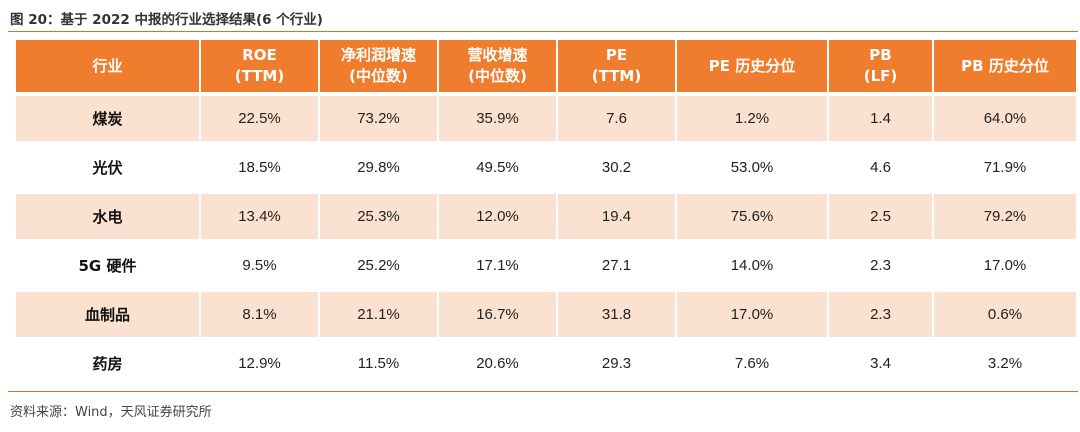 This screenshot has height=432, width=1080. Describe the element at coordinates (1005, 216) in the screenshot. I see `pb-percentile-cell: 79.2%` at that location.